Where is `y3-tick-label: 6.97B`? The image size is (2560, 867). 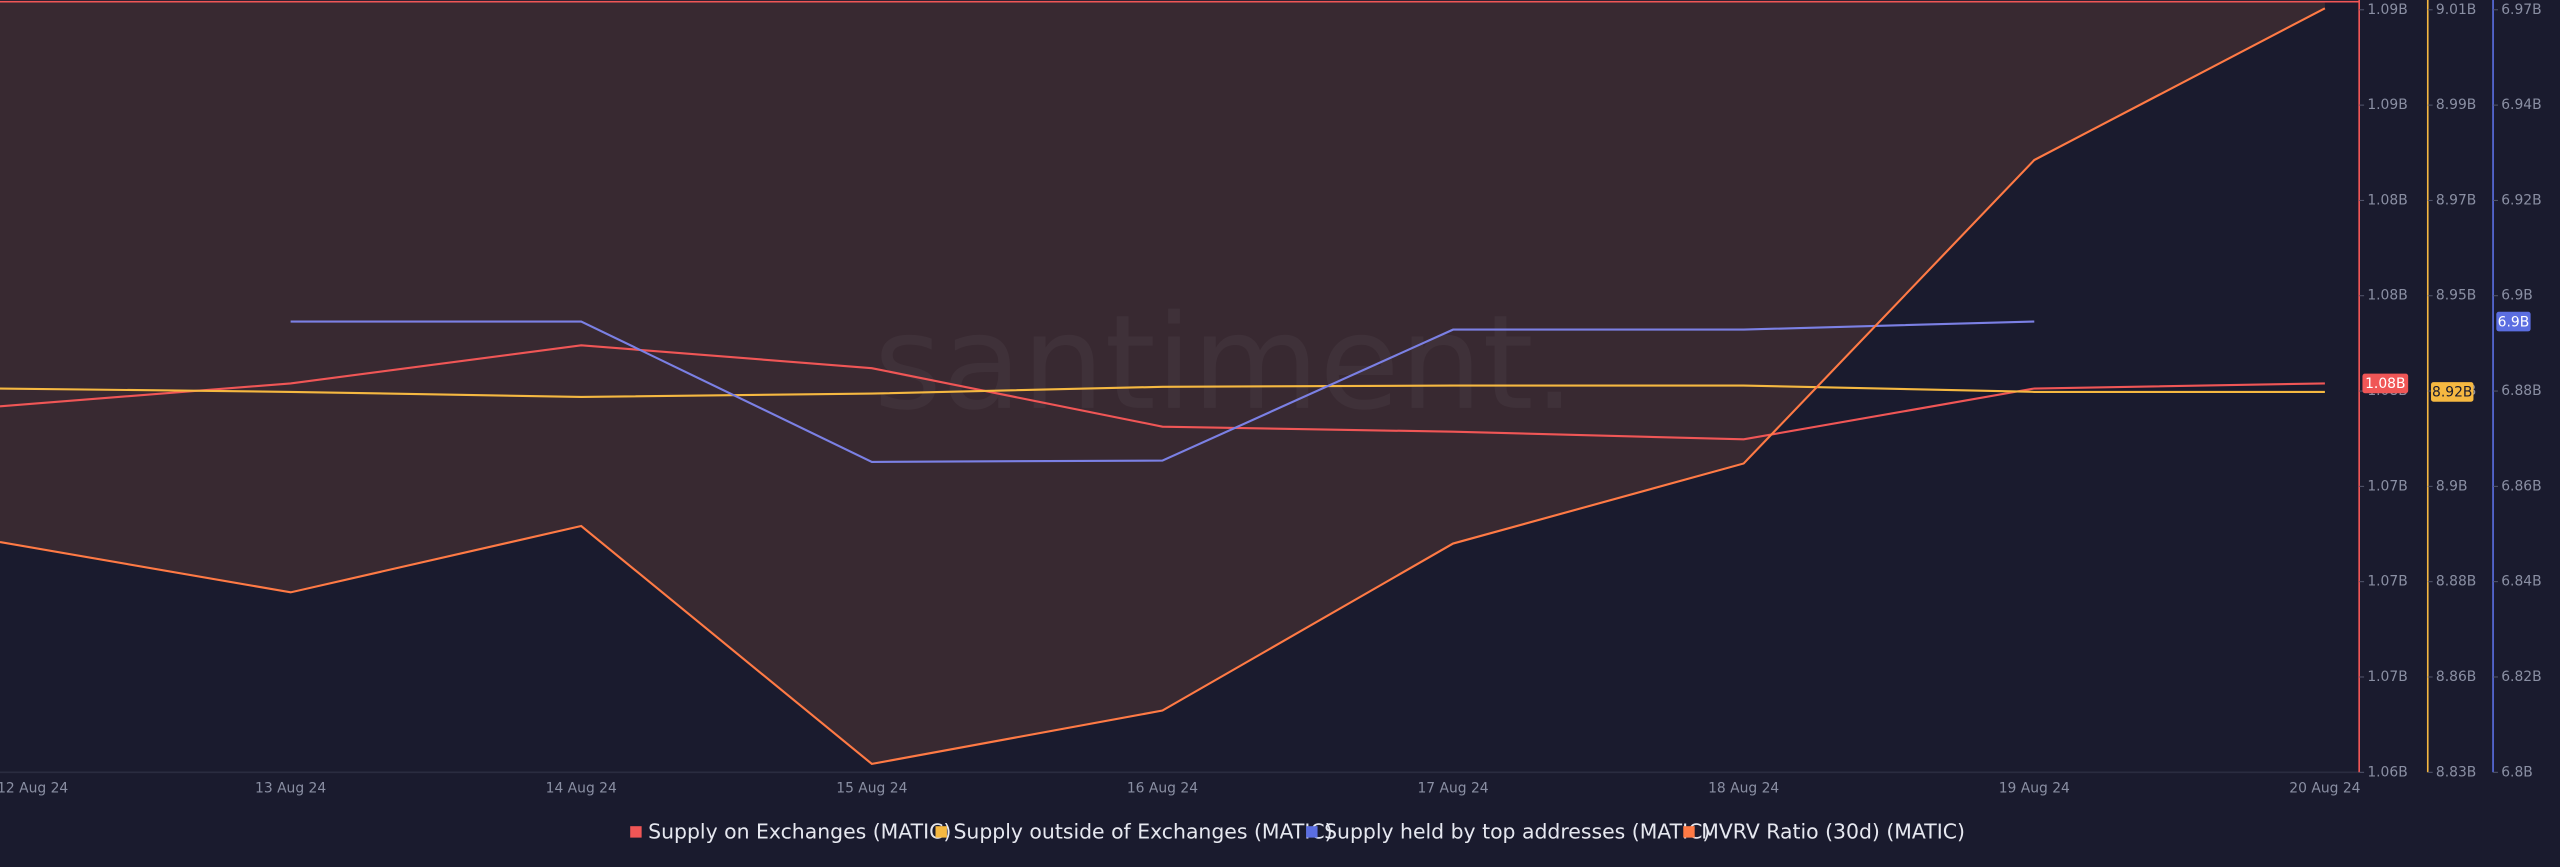 y3-tick-label: 6.97B is located at coordinates (2521, 10).